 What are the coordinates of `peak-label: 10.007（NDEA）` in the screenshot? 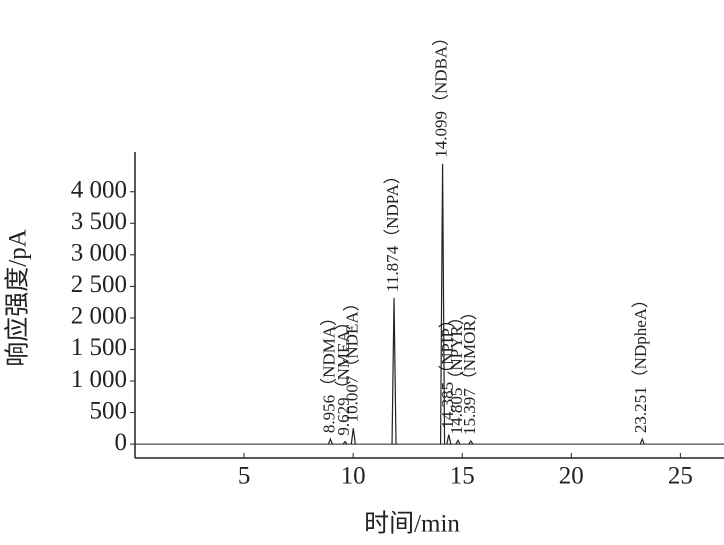 It's located at (351, 358).